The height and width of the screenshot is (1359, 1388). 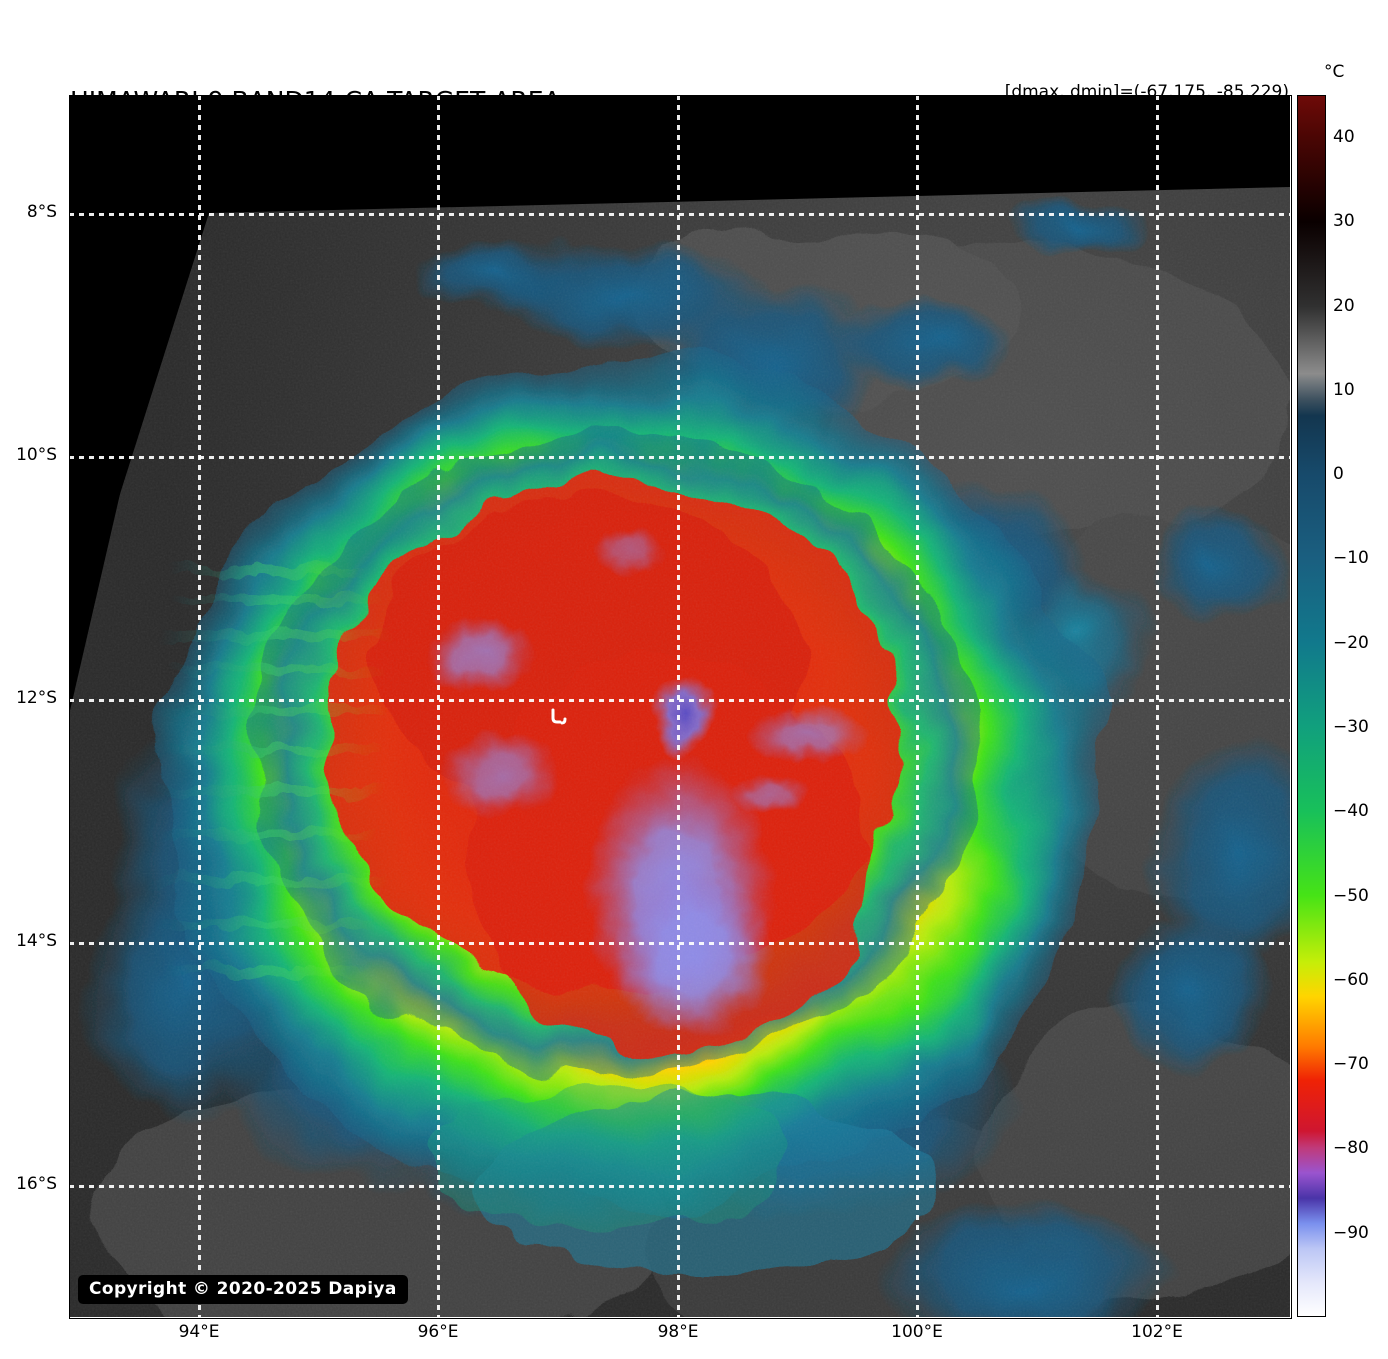 What do you see at coordinates (36, 698) in the screenshot?
I see `ytick-12s-label: 12°S` at bounding box center [36, 698].